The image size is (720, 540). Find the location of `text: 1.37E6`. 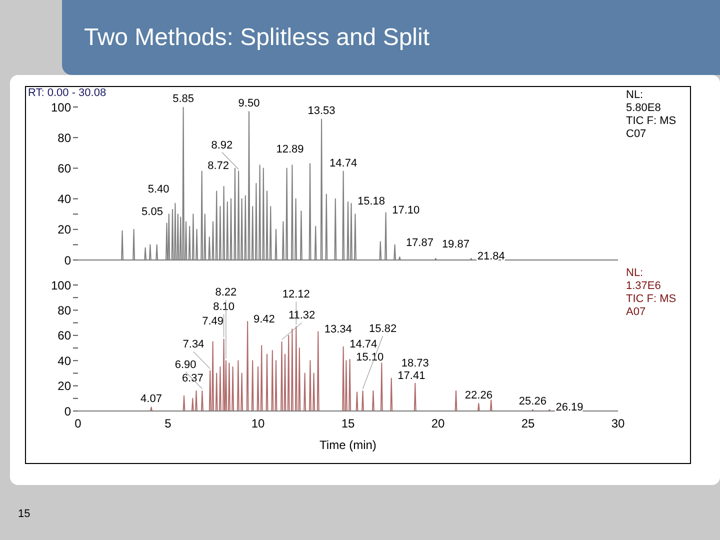

text: 1.37E6 is located at coordinates (643, 286).